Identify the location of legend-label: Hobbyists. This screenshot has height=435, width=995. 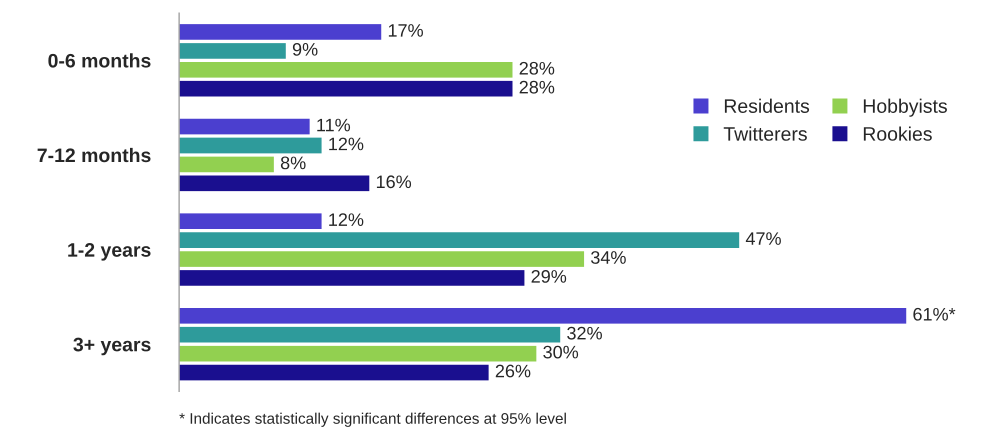
(905, 107).